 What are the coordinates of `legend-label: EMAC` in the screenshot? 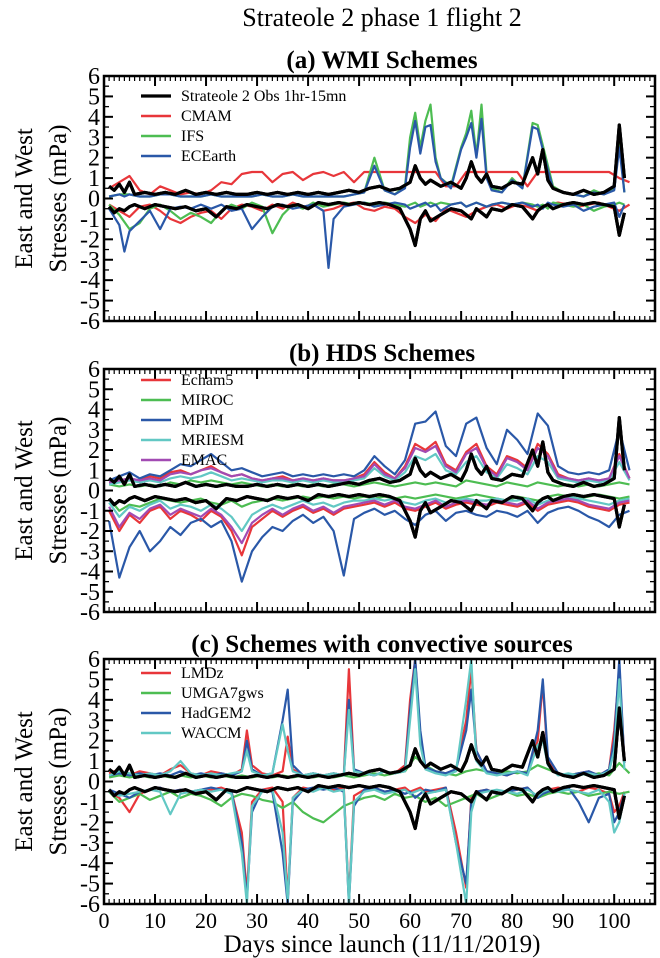 It's located at (204, 460).